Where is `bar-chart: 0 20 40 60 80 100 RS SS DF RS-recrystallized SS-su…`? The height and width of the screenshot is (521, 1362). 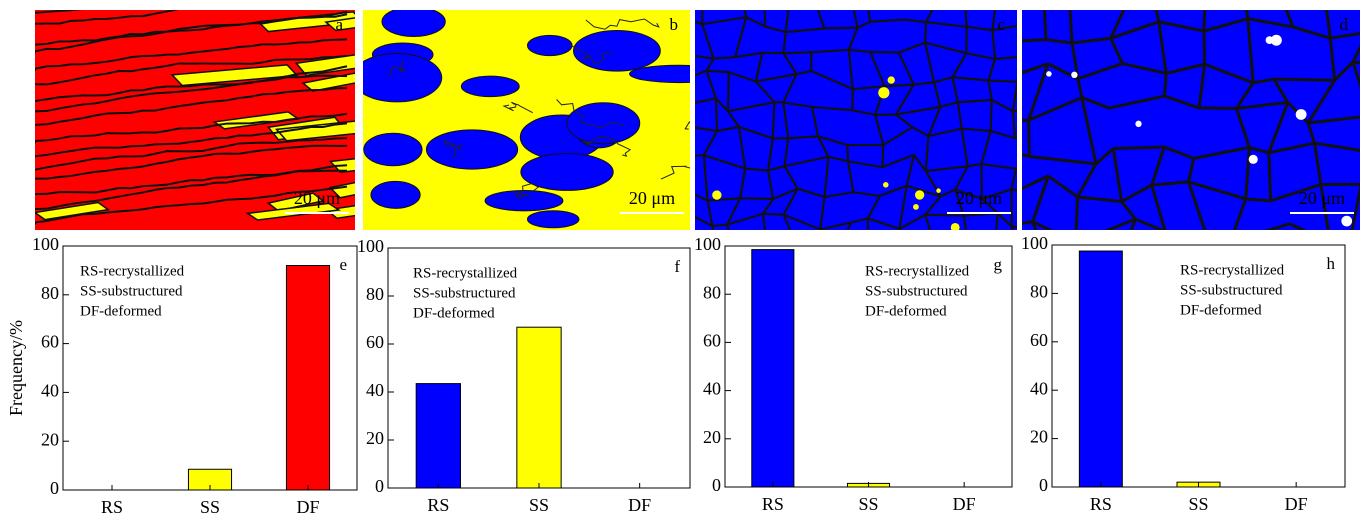 bar-chart: 0 20 40 60 80 100 RS SS DF RS-recrystallized SS-su… is located at coordinates (524, 375).